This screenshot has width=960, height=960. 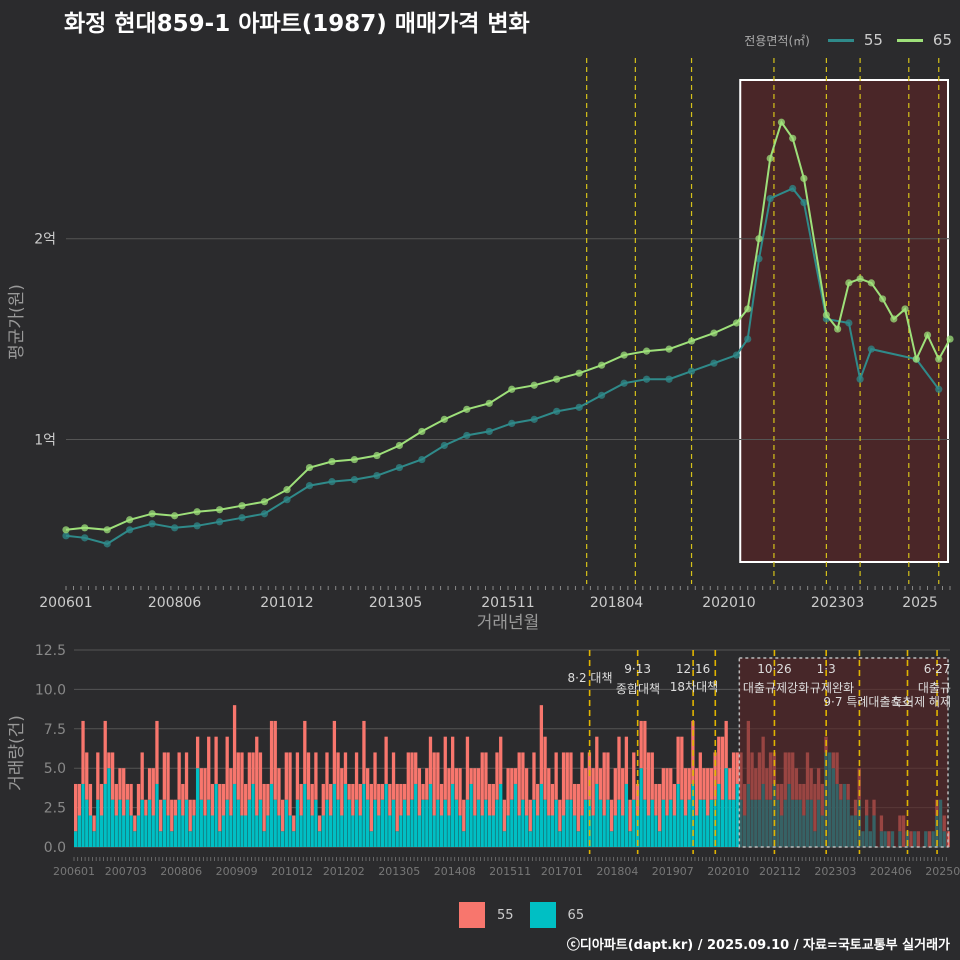 I want to click on x-tick-label: 200601, so click(x=65, y=603).